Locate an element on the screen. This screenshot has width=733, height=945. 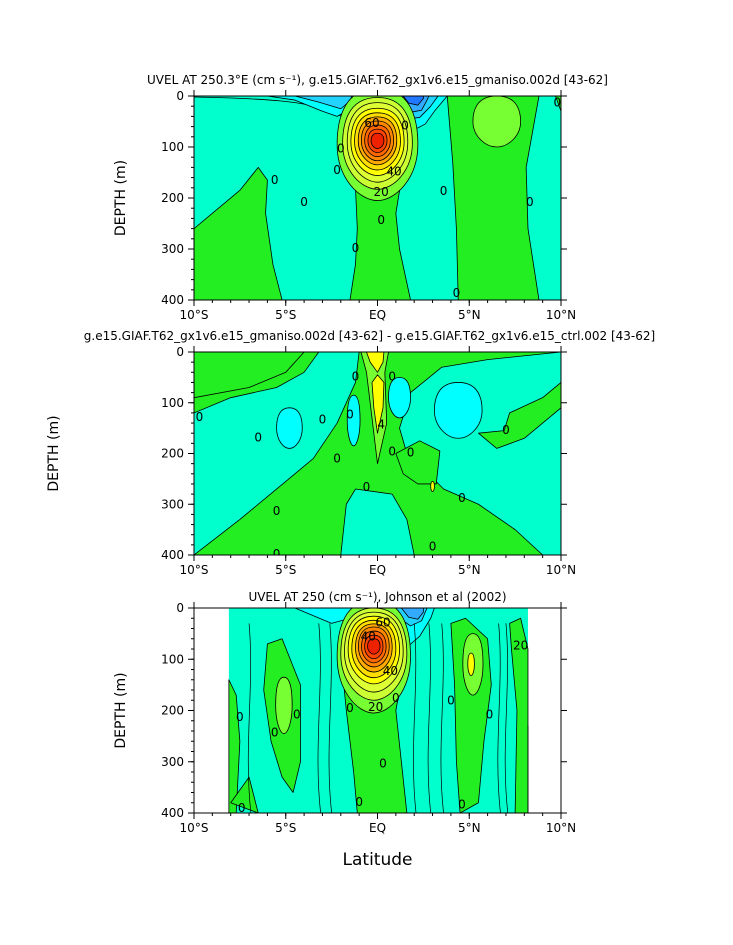
contour-field: 0 0 0 0 0 0 0 0 0 20 40 60 0 0 is located at coordinates (378, 198).